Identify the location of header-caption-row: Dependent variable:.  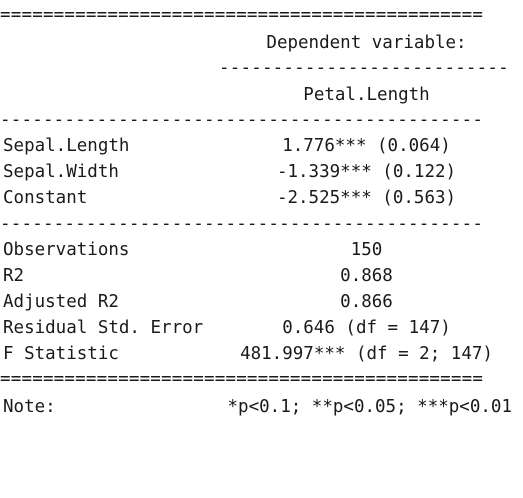
(261, 43).